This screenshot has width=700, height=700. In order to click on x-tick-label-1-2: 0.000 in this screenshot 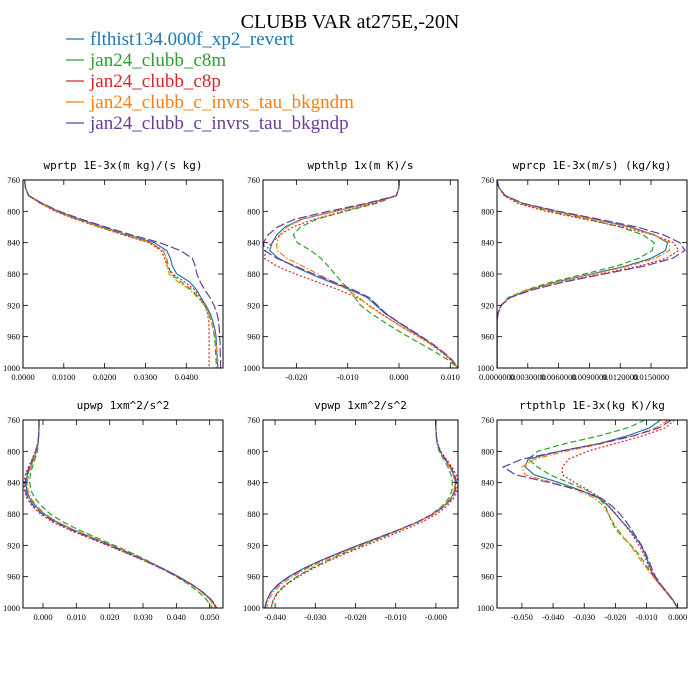, I will do `click(398, 377)`.